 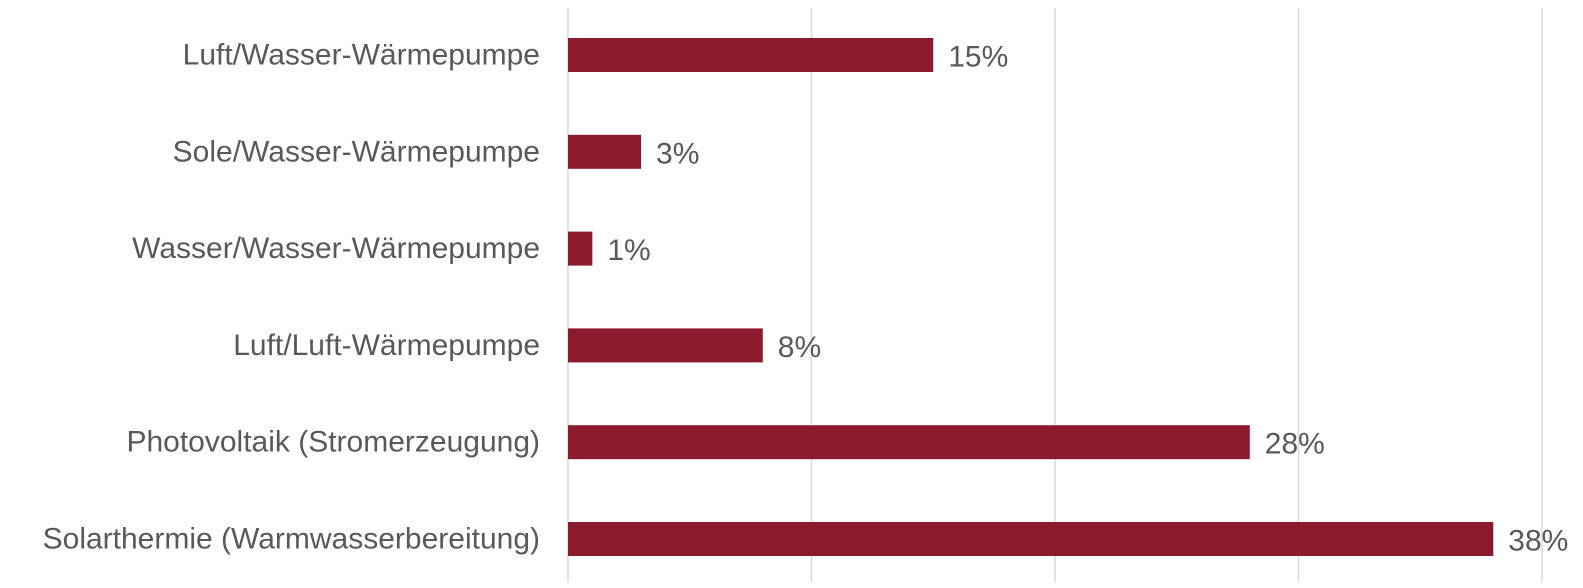 What do you see at coordinates (361, 55) in the screenshot?
I see `category-label: Luft/Wasser-Wärmepumpe` at bounding box center [361, 55].